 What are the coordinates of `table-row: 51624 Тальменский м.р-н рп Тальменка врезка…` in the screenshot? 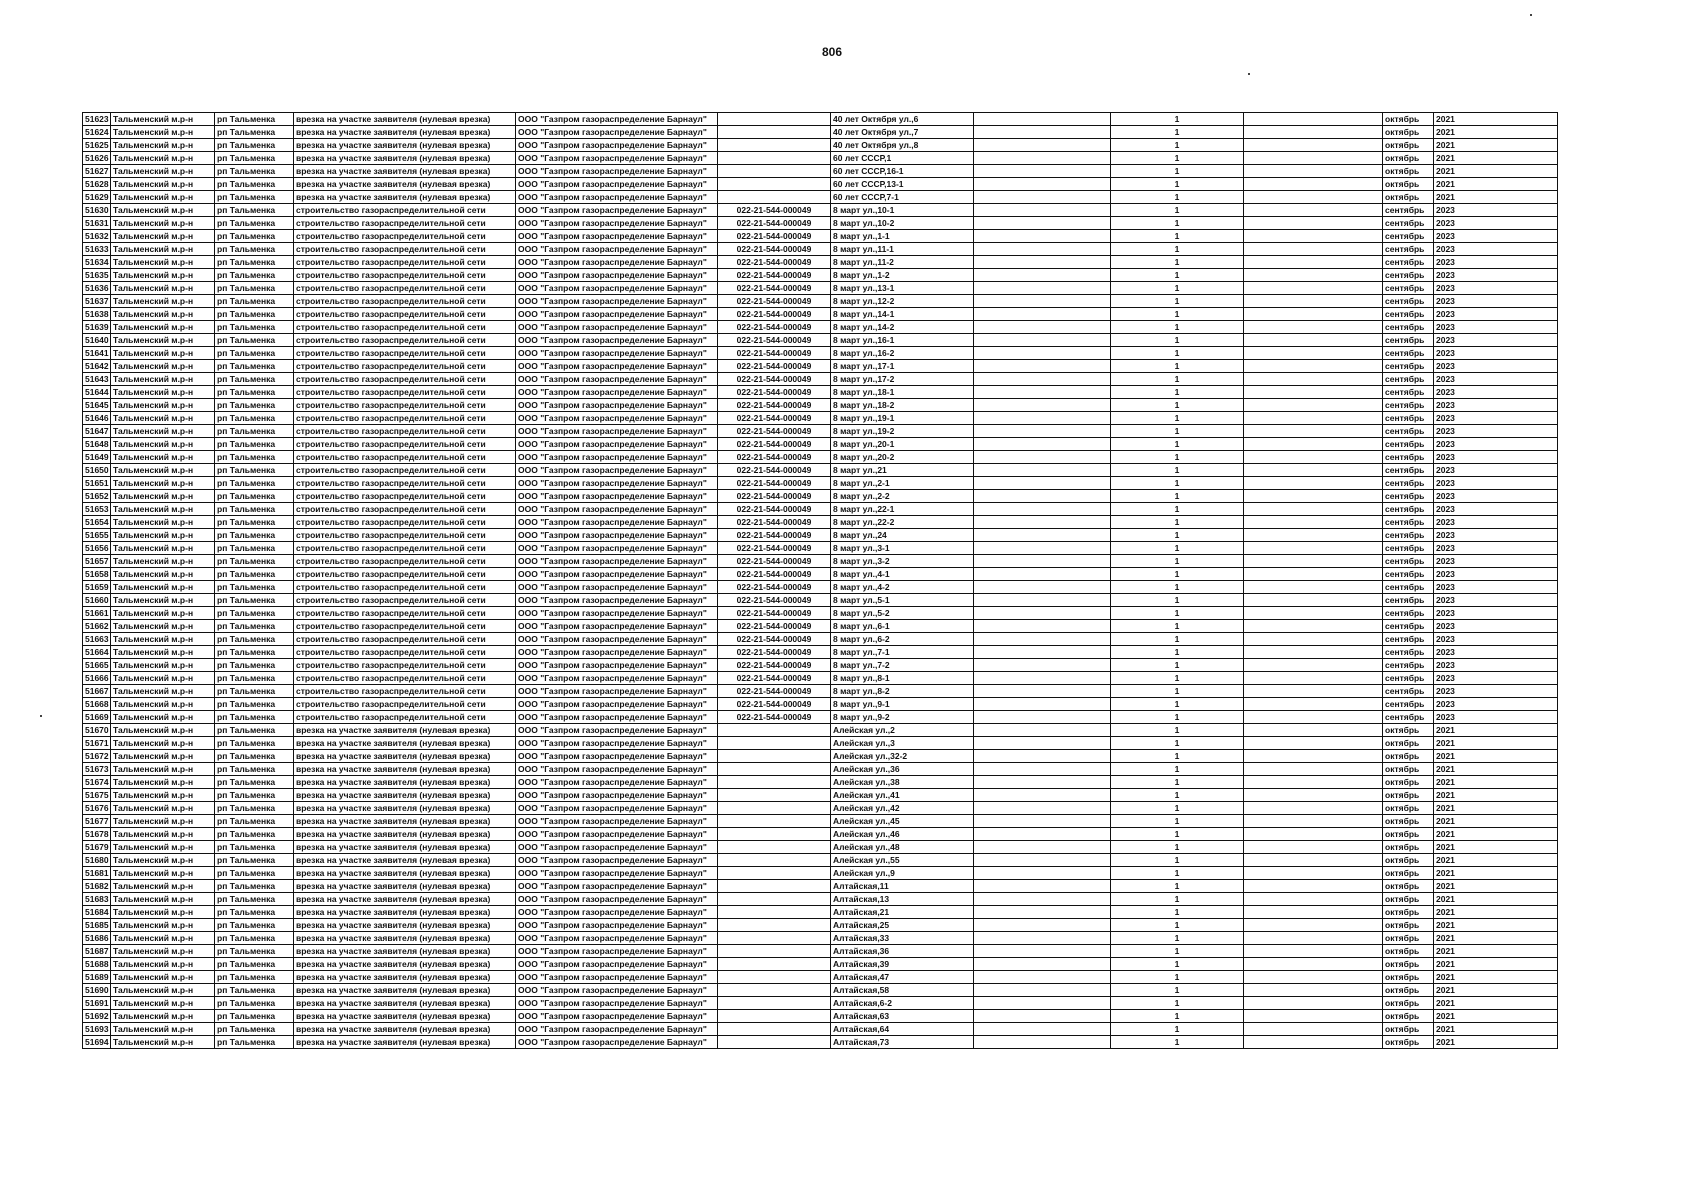 It's located at (820, 132).